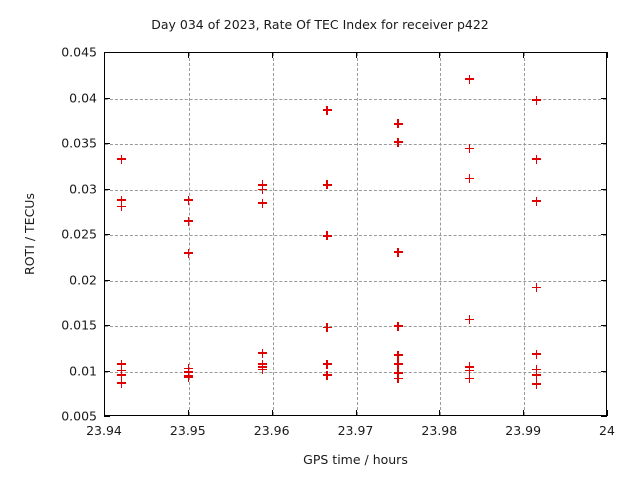  I want to click on x-tick-label: 23.99, so click(523, 430).